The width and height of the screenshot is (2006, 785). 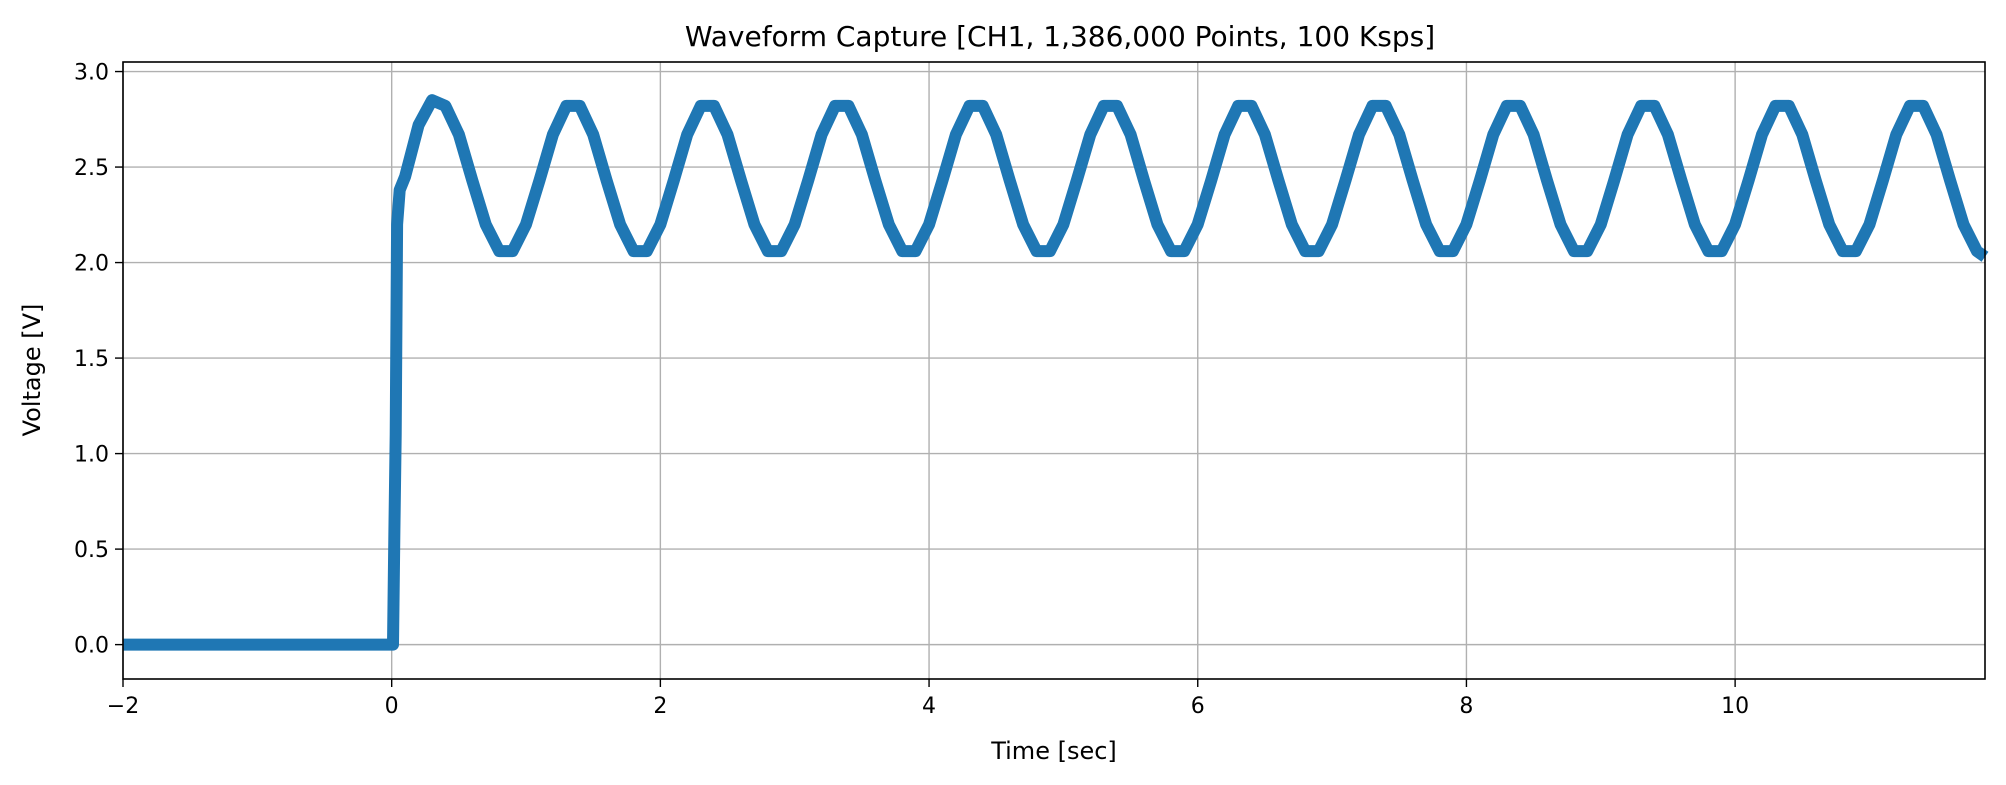 What do you see at coordinates (91, 73) in the screenshot?
I see `y-tick-label: 3.0` at bounding box center [91, 73].